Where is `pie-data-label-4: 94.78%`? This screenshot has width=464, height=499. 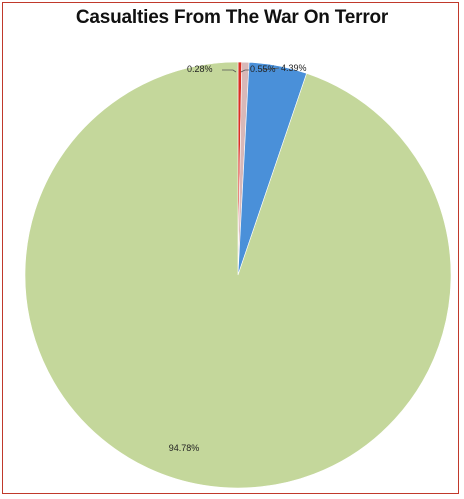 pie-data-label-4: 94.78% is located at coordinates (184, 448).